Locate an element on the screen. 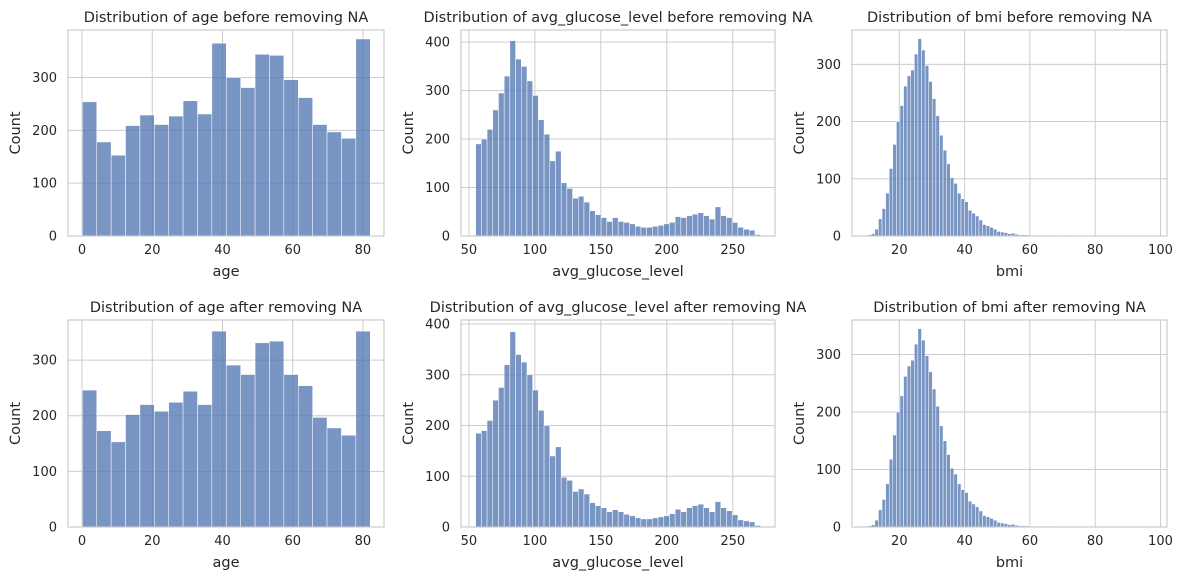 This screenshot has height=584, width=1183. x-tick-label: 40 is located at coordinates (222, 541).